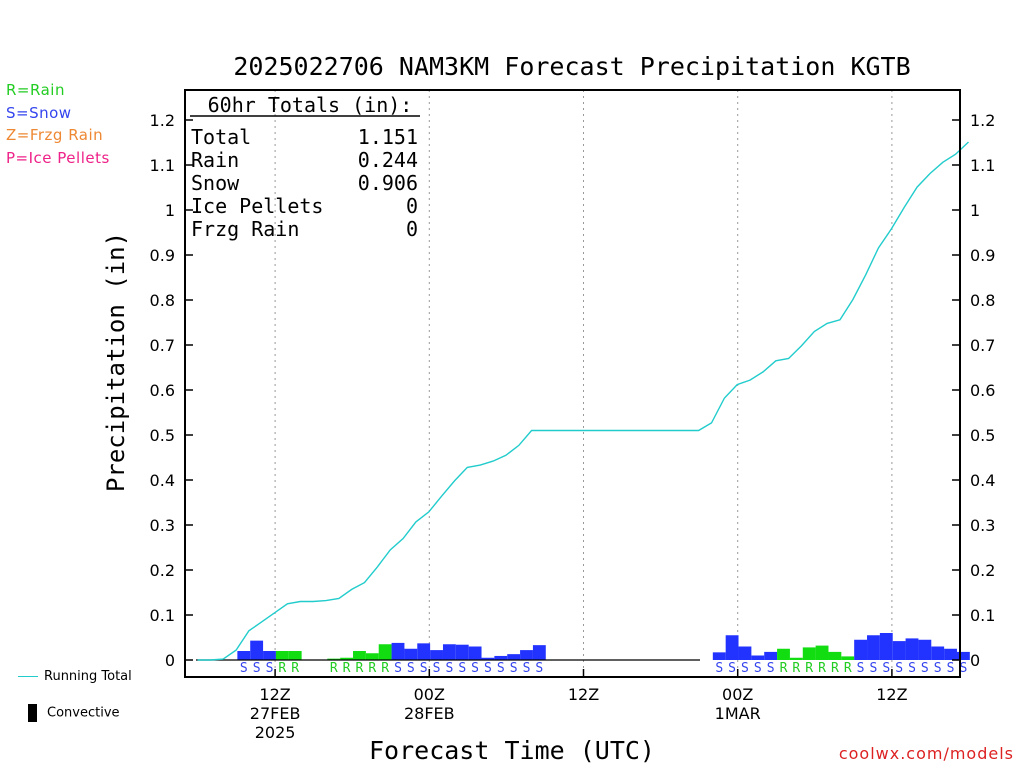  Describe the element at coordinates (28, 676) in the screenshot. I see `running-total-swatch` at that location.